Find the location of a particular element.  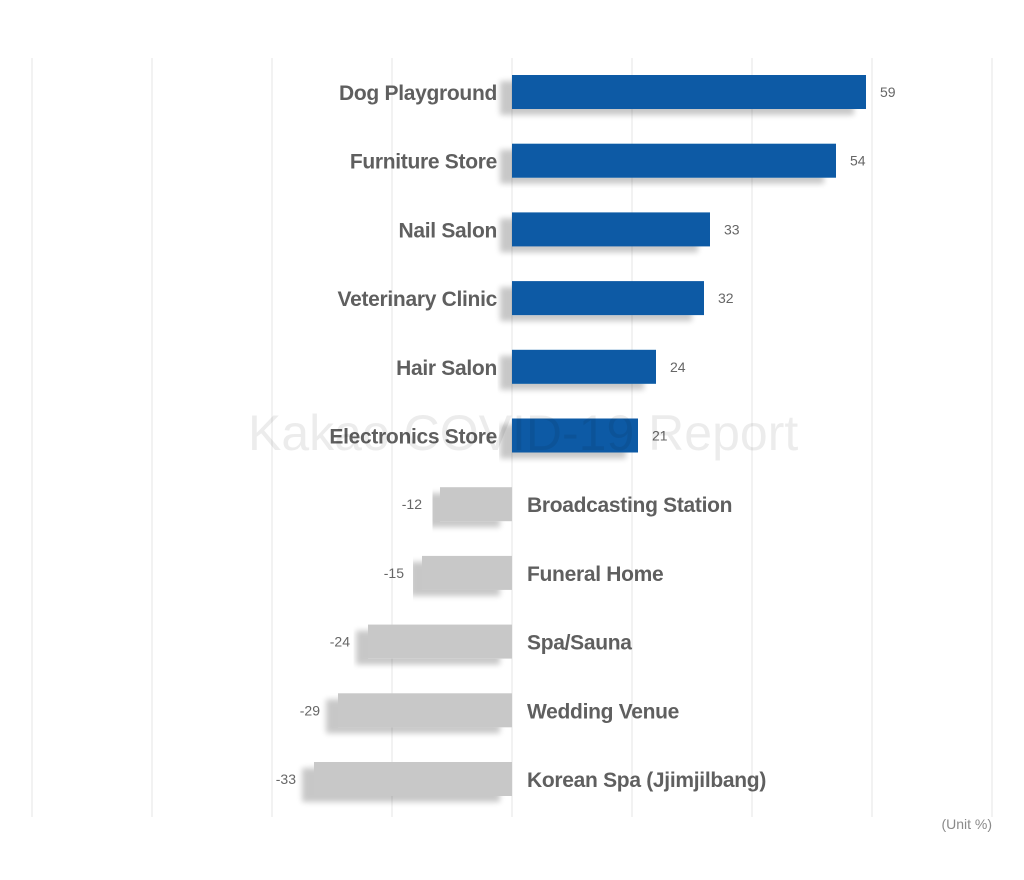

category-label: Hair Salon is located at coordinates (446, 368).